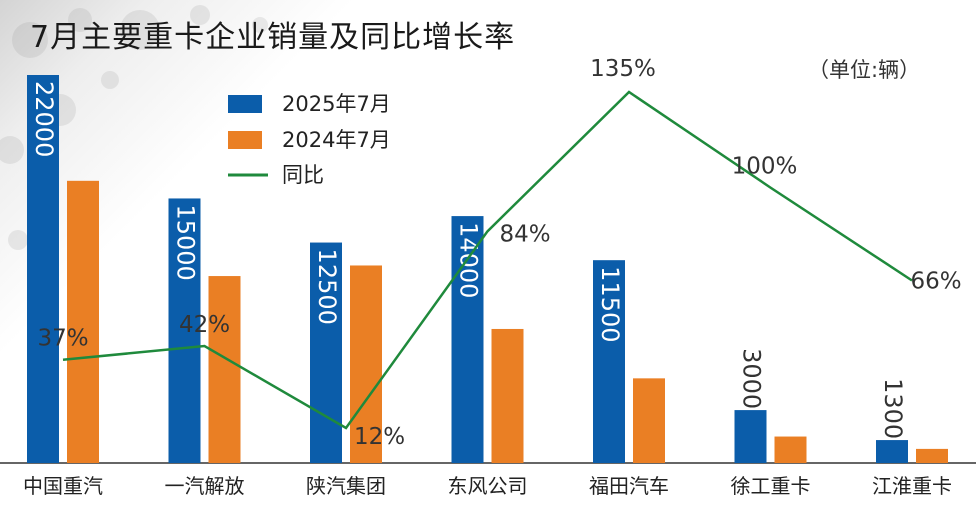  Describe the element at coordinates (303, 175) in the screenshot. I see `legend-label: 同比` at that location.